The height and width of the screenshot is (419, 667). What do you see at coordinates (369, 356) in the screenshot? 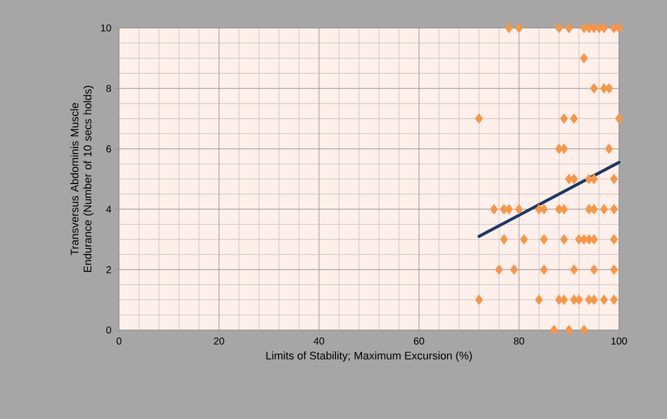
I see `x-axis-title: Limits of Stability; Maximum Excursion (%)` at bounding box center [369, 356].